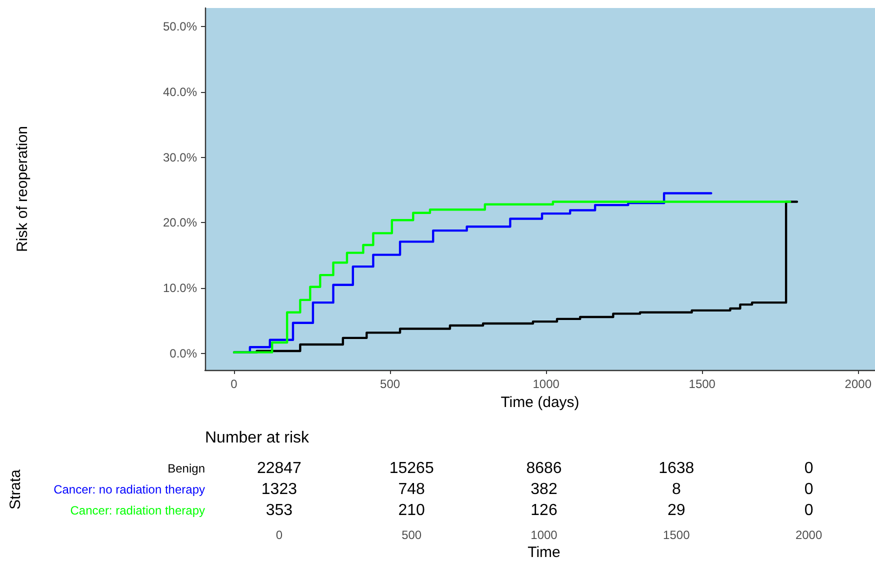 The width and height of the screenshot is (875, 562). What do you see at coordinates (279, 468) in the screenshot?
I see `data-label: 22847` at bounding box center [279, 468].